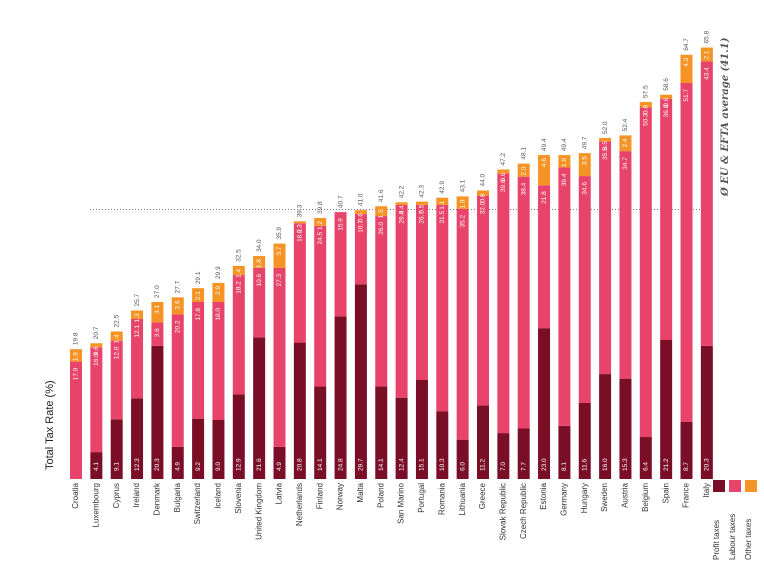 Image resolution: width=764 pixels, height=561 pixels. Describe the element at coordinates (564, 499) in the screenshot. I see `category-label-24: Germany` at that location.